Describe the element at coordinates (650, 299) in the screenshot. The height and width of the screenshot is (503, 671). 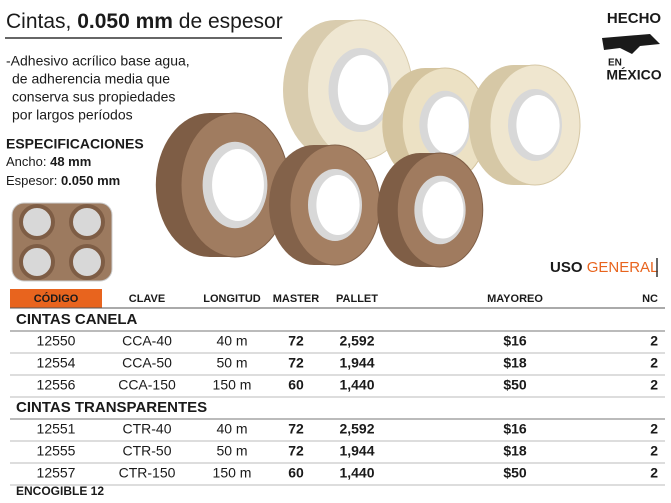
I see `column-header: NC` at that location.